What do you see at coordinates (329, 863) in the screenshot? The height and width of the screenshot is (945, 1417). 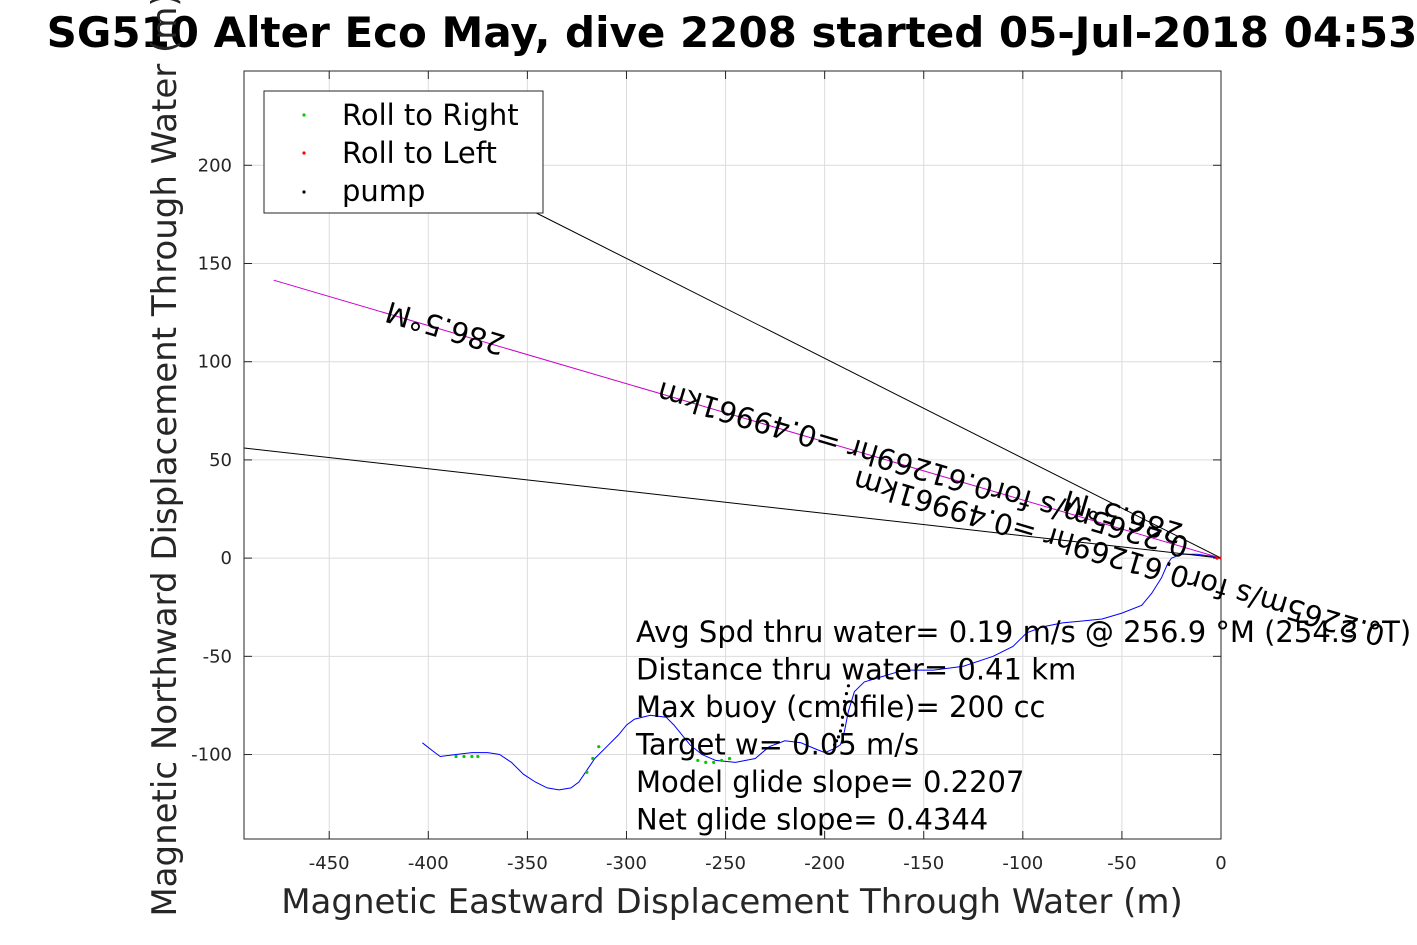 I see `x-tick-label: -450` at bounding box center [329, 863].